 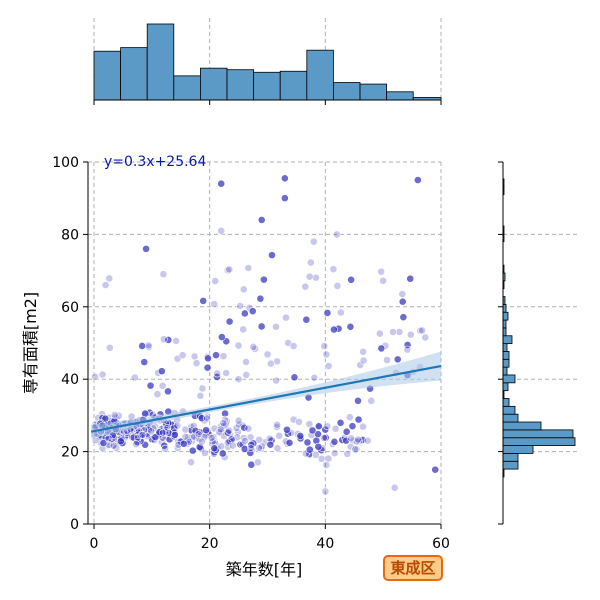 What do you see at coordinates (441, 544) in the screenshot?
I see `x-tick-label: 60` at bounding box center [441, 544].